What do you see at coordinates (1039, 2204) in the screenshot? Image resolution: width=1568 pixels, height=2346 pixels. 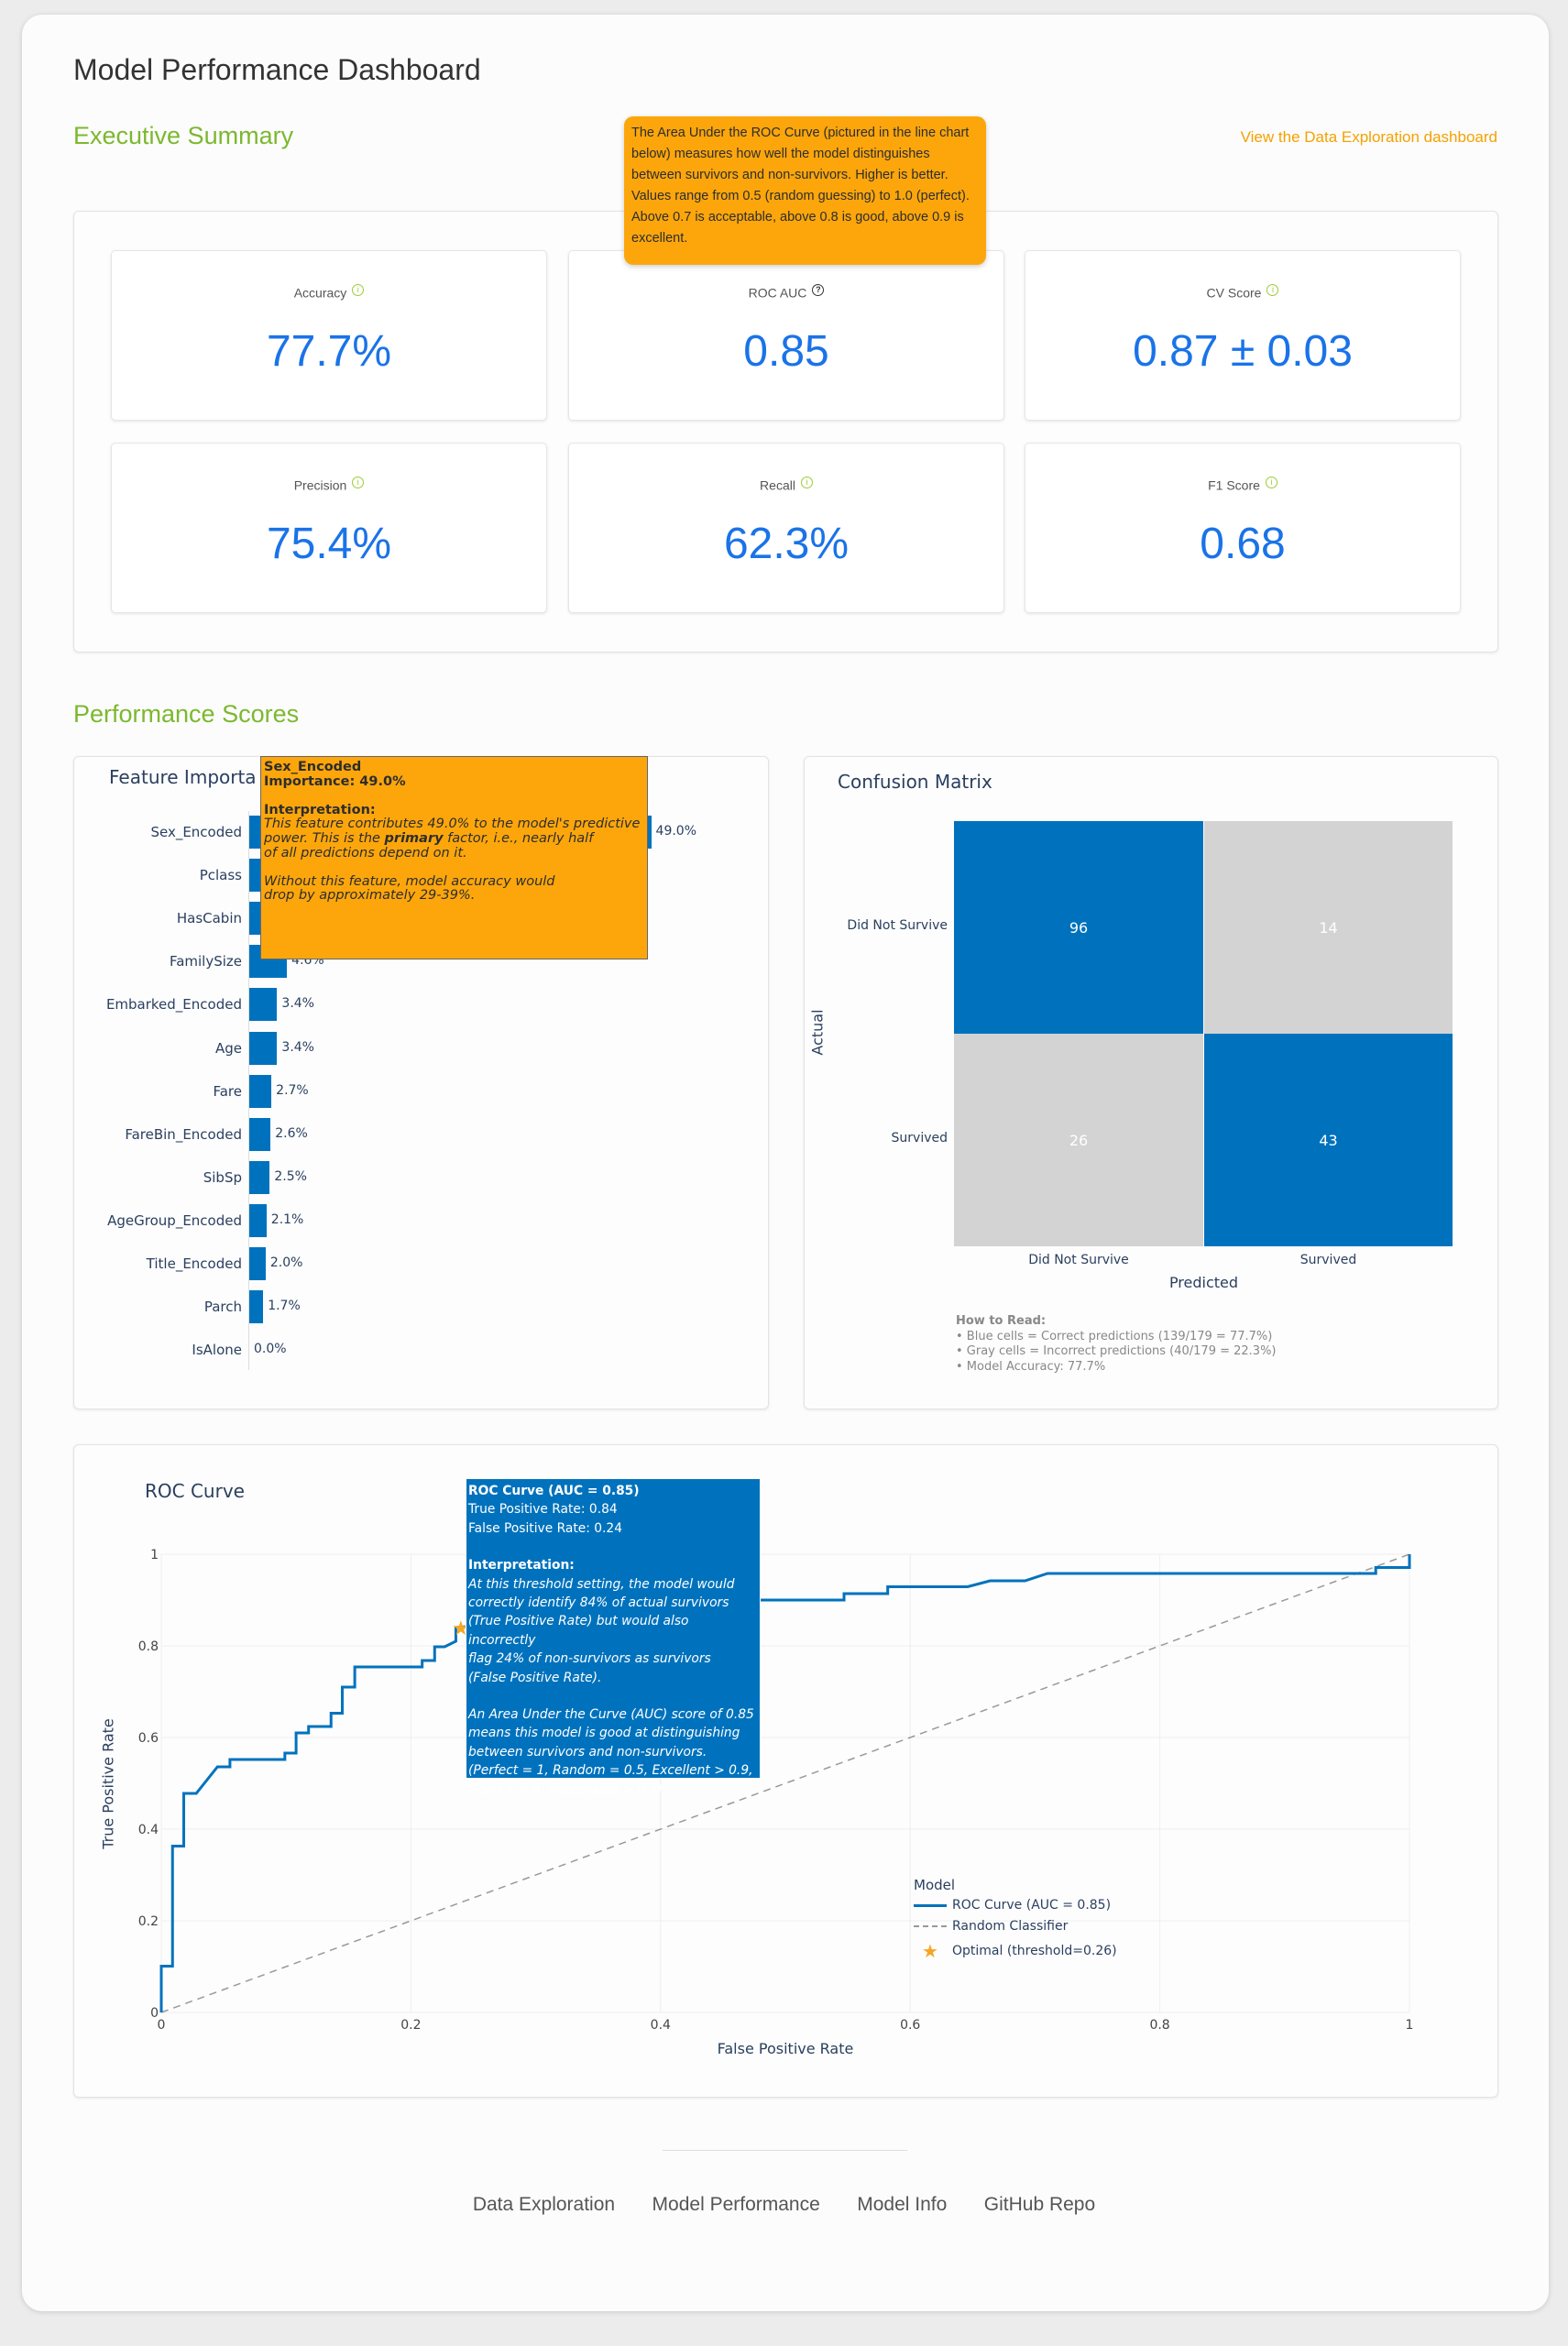 I see `footer-link-github-repo: GitHub Repo` at bounding box center [1039, 2204].